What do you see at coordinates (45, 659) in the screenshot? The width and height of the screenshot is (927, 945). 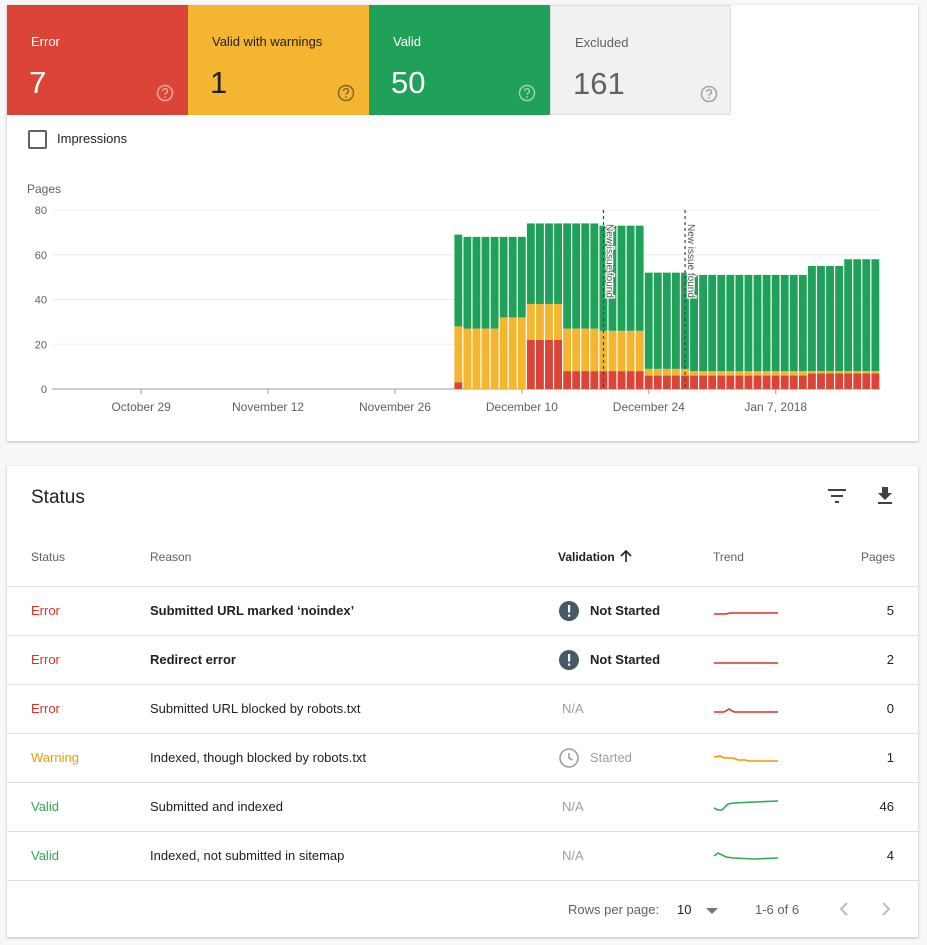 I see `status-cell: Error` at bounding box center [45, 659].